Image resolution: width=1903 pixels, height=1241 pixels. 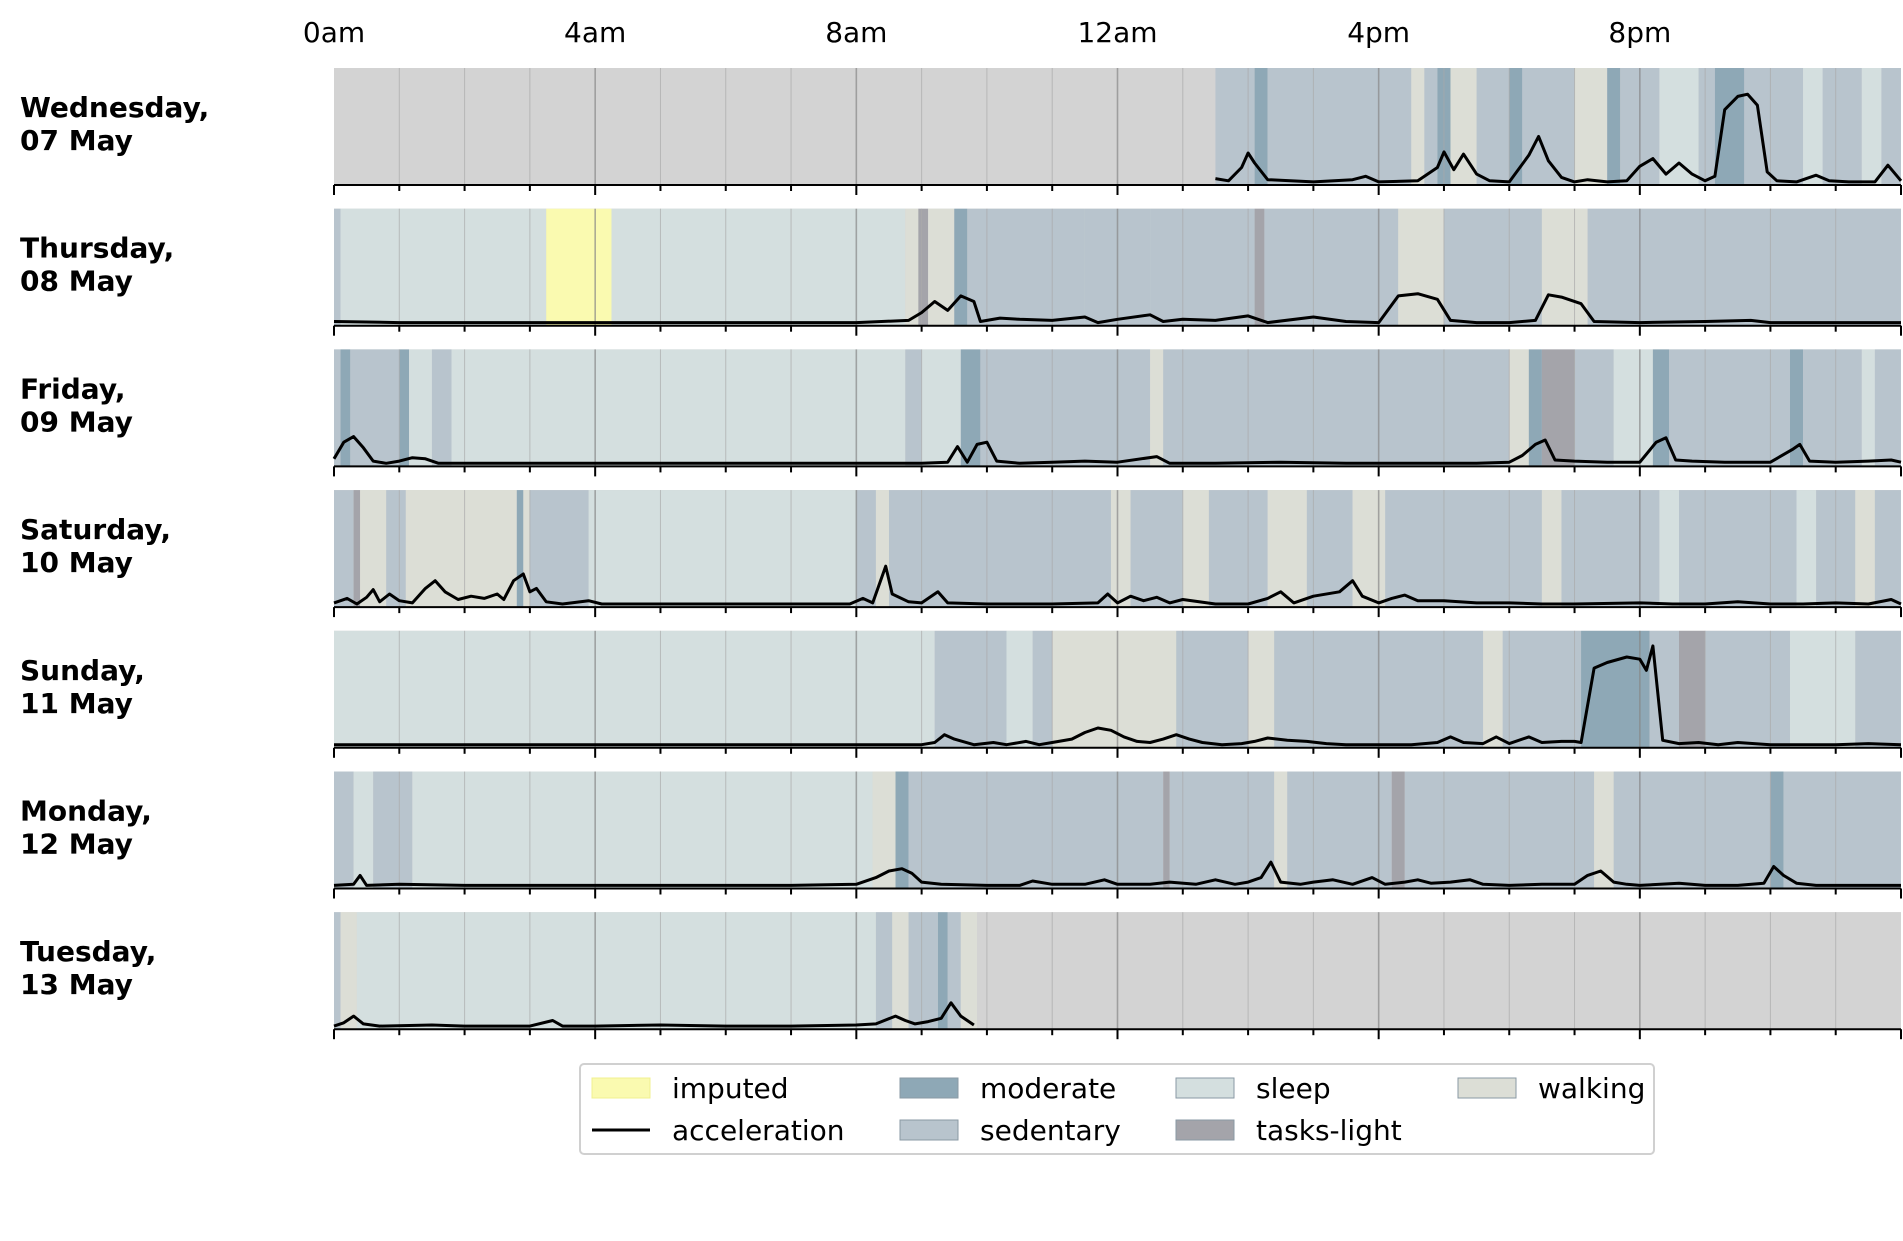 I want to click on legend-item-walking: walking, so click(x=1551, y=1088).